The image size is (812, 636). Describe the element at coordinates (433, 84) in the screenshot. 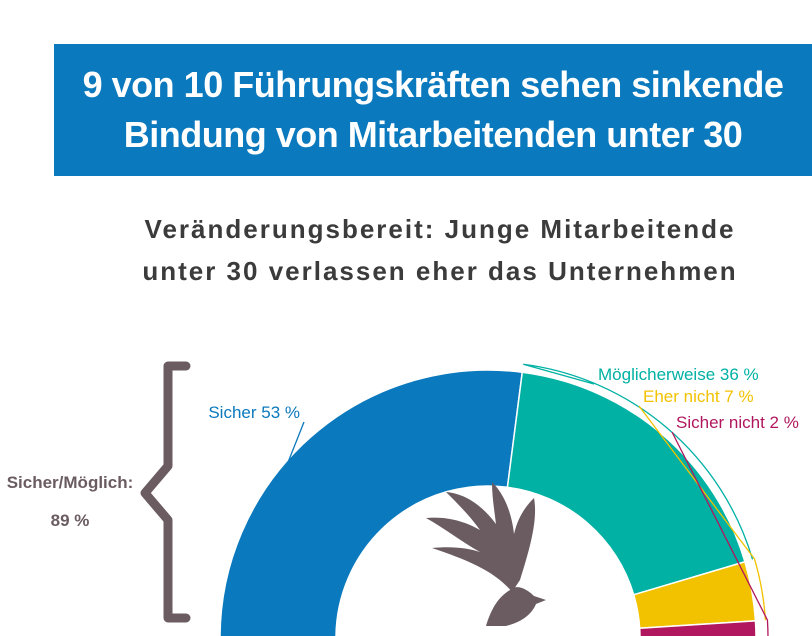

I see `title-line-1: 9 von 10 Führungskräften sehen sinkende` at that location.